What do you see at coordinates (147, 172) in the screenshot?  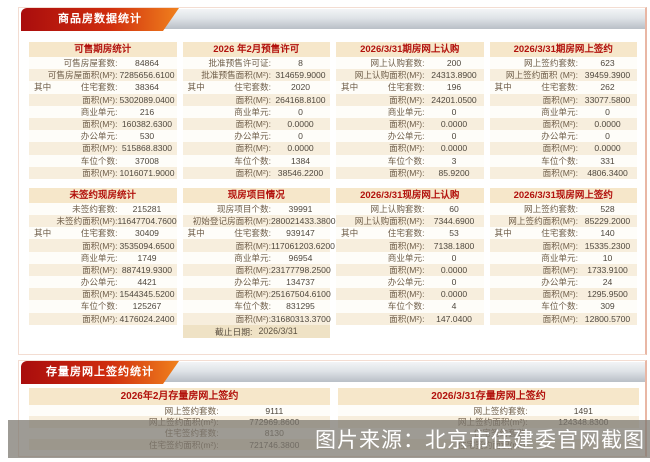 I see `row-value: 1016071.9000` at bounding box center [147, 172].